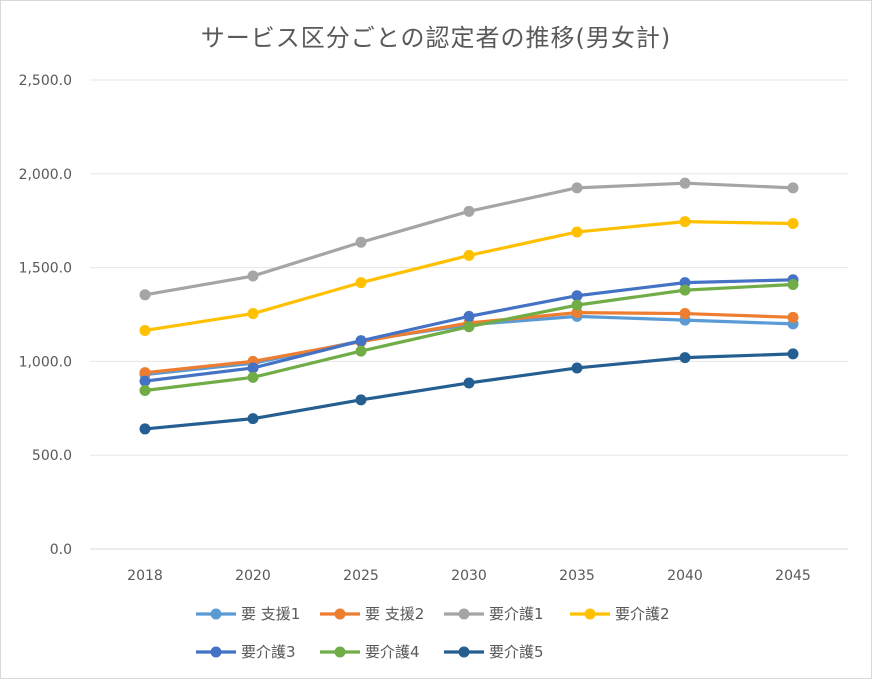  I want to click on legend-label: 要介護1, so click(516, 614).